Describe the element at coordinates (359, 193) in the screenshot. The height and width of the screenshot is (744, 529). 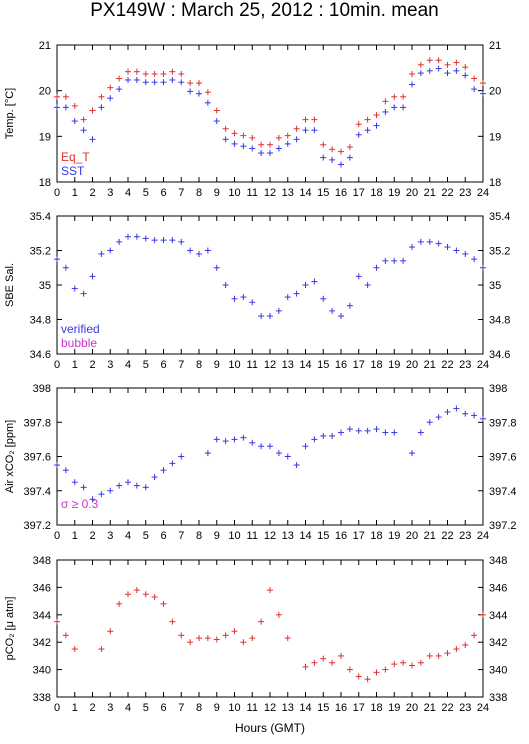
I see `x-tick-label: 17` at that location.